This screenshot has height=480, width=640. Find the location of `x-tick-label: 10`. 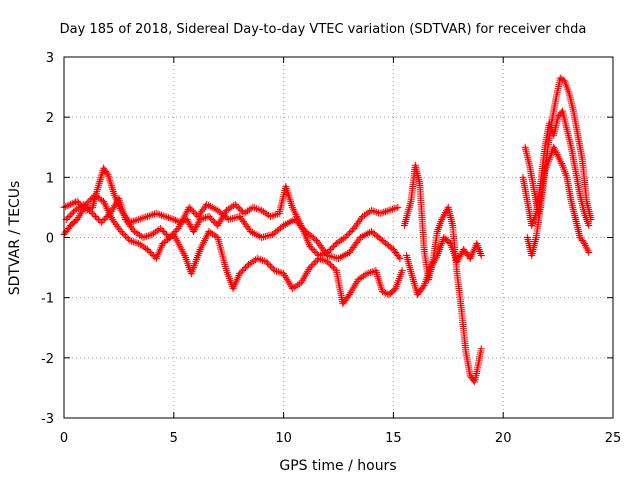

x-tick-label: 10 is located at coordinates (283, 438).